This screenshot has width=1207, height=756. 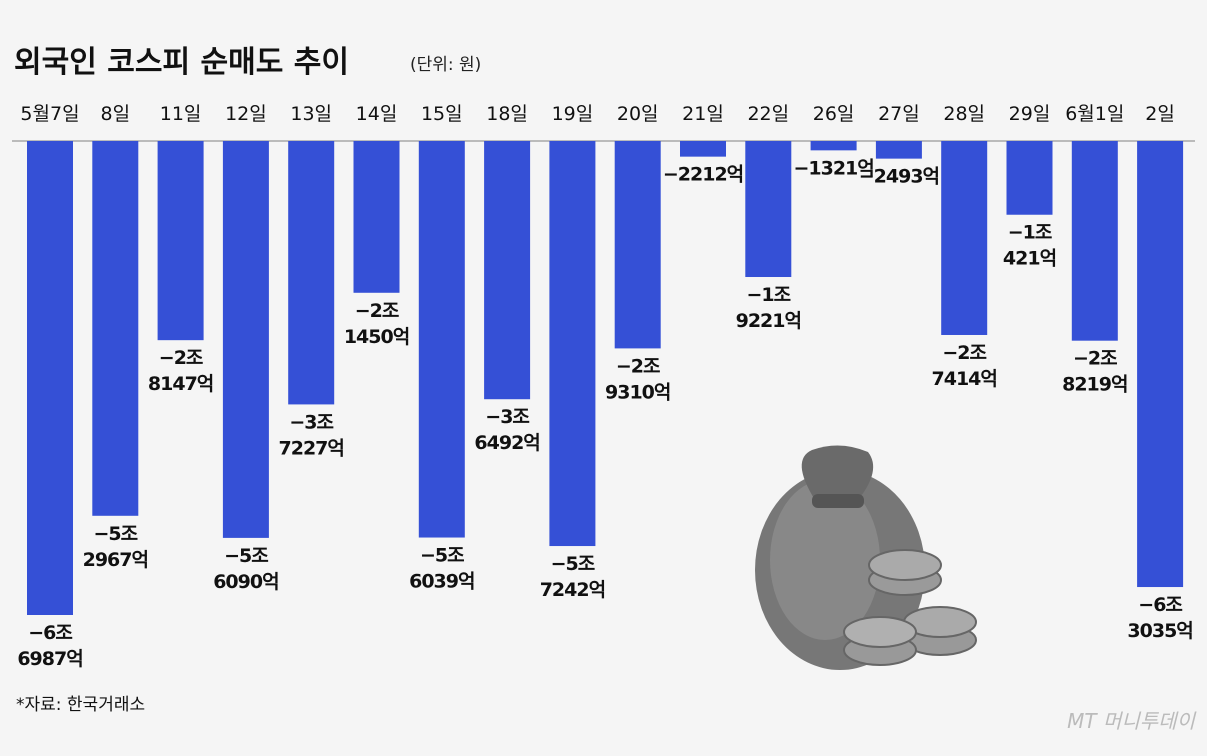 What do you see at coordinates (1131, 721) in the screenshot?
I see `logo: MT 머니투데이` at bounding box center [1131, 721].